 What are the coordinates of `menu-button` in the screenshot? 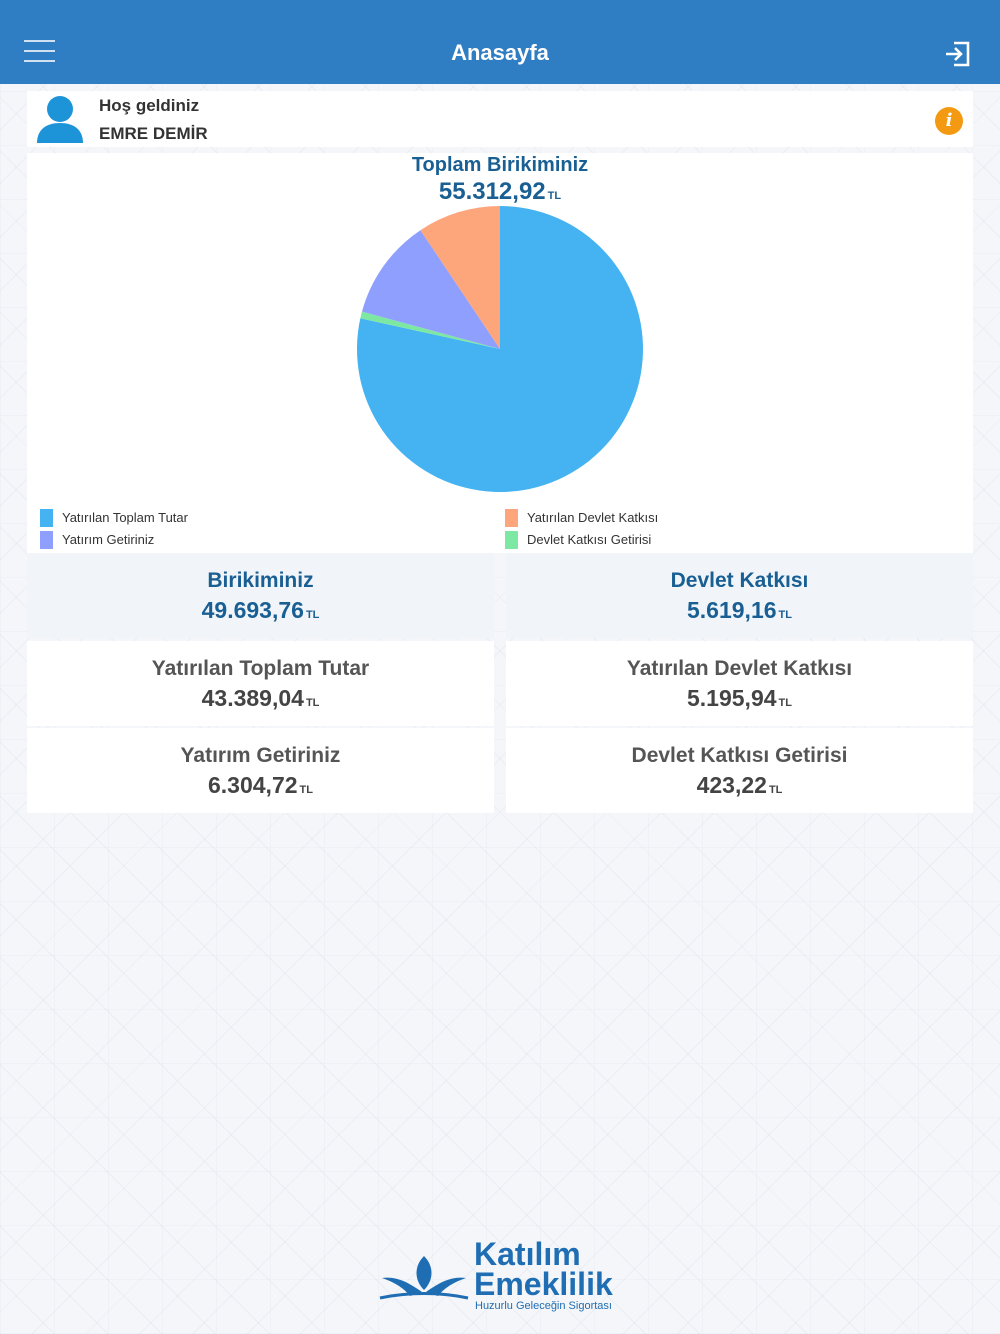 It's located at (40, 53).